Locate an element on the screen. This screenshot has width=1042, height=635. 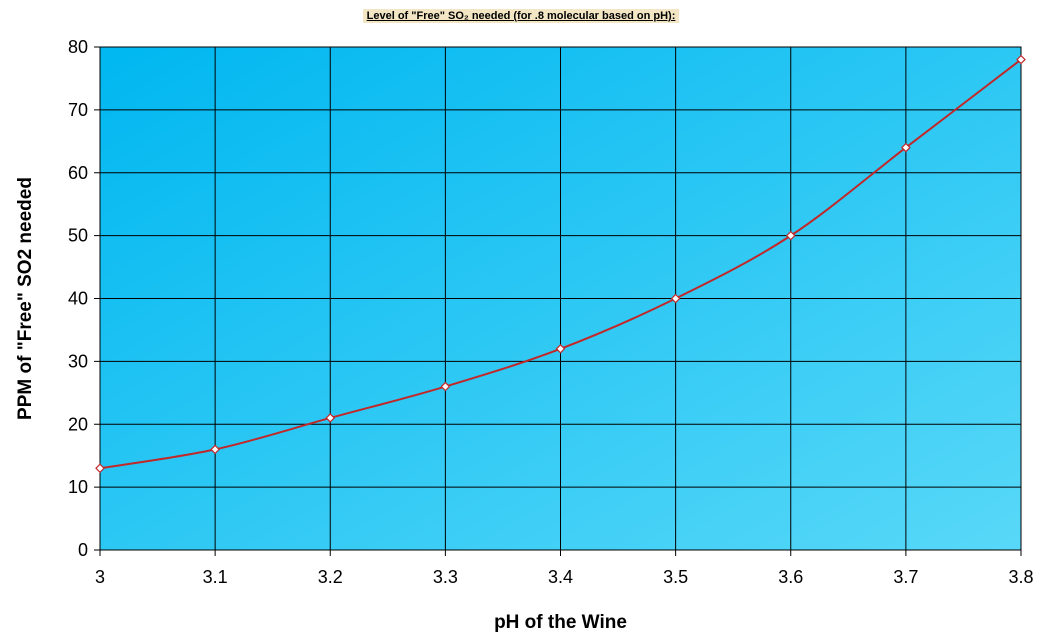
x-tick-label: 3 is located at coordinates (100, 577).